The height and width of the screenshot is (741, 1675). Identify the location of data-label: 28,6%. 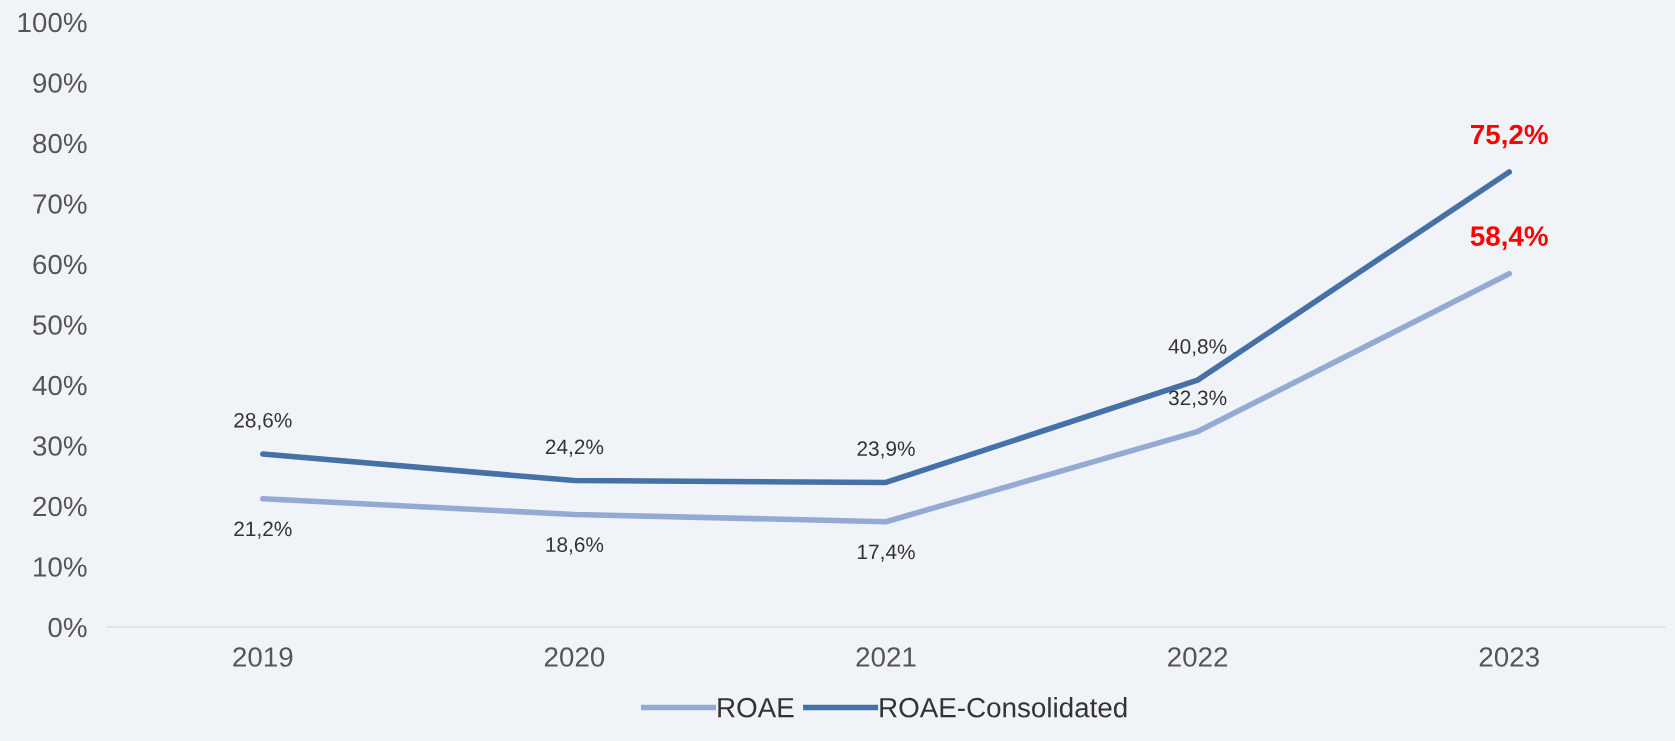
(263, 421).